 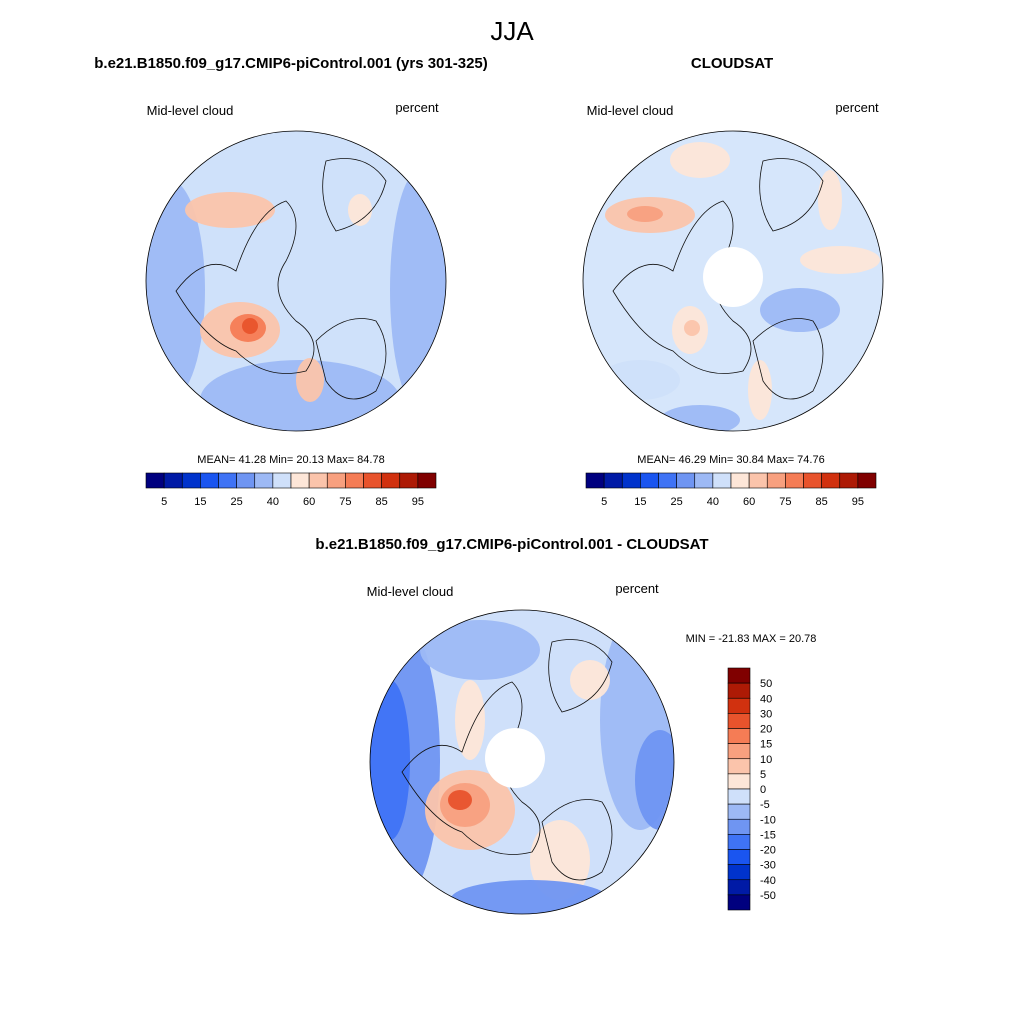 I want to click on colorbar-label: 50, so click(x=766, y=684).